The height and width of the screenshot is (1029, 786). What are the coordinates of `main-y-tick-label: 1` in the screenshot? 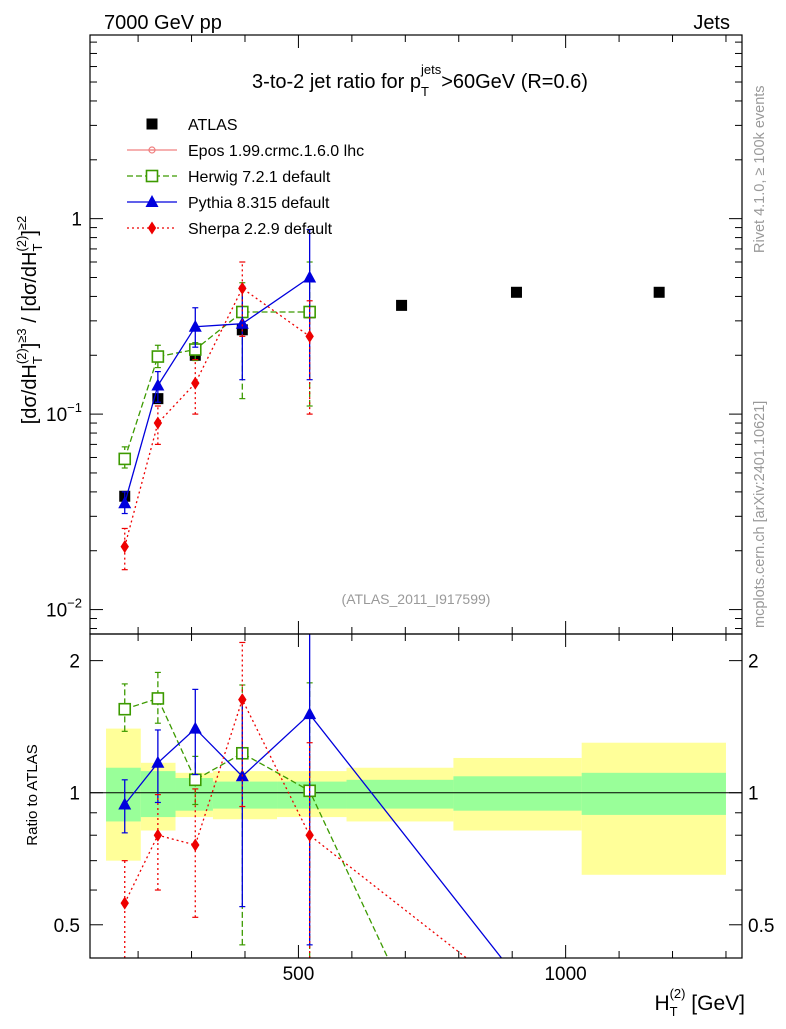 It's located at (76, 220).